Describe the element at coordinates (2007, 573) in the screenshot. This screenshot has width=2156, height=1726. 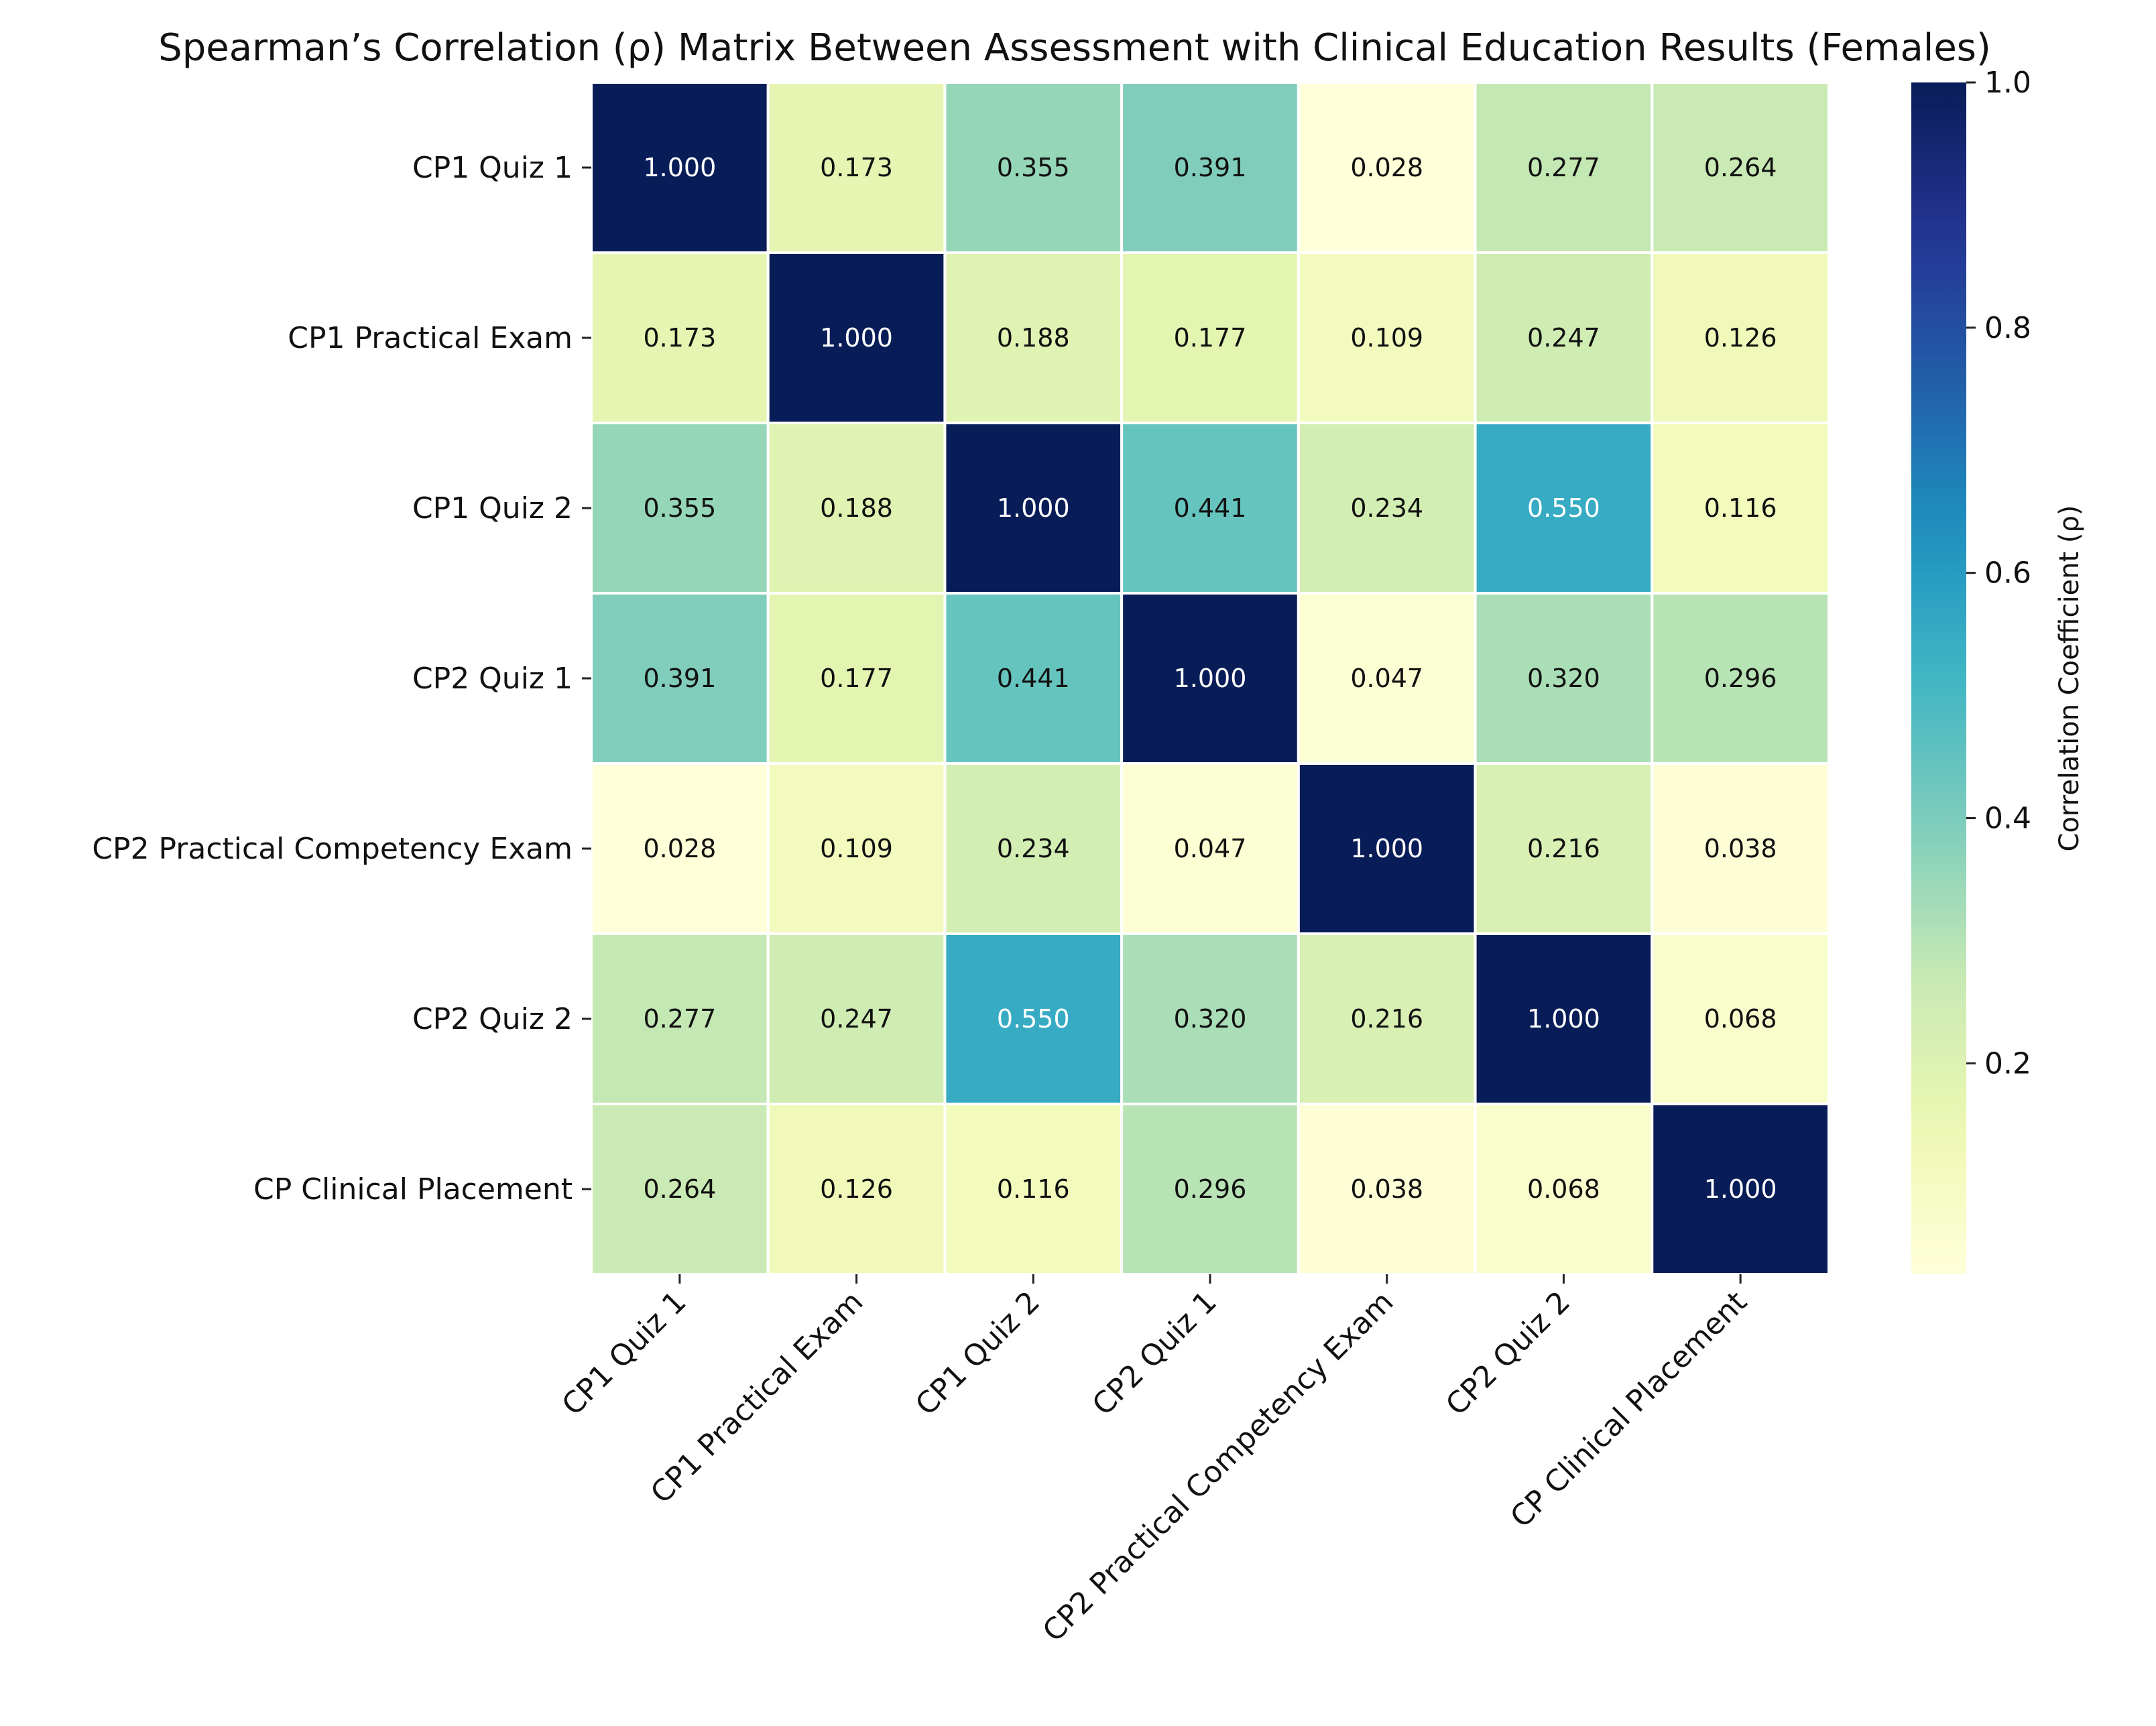
I see `colorbar-tick-label: 0.6` at that location.